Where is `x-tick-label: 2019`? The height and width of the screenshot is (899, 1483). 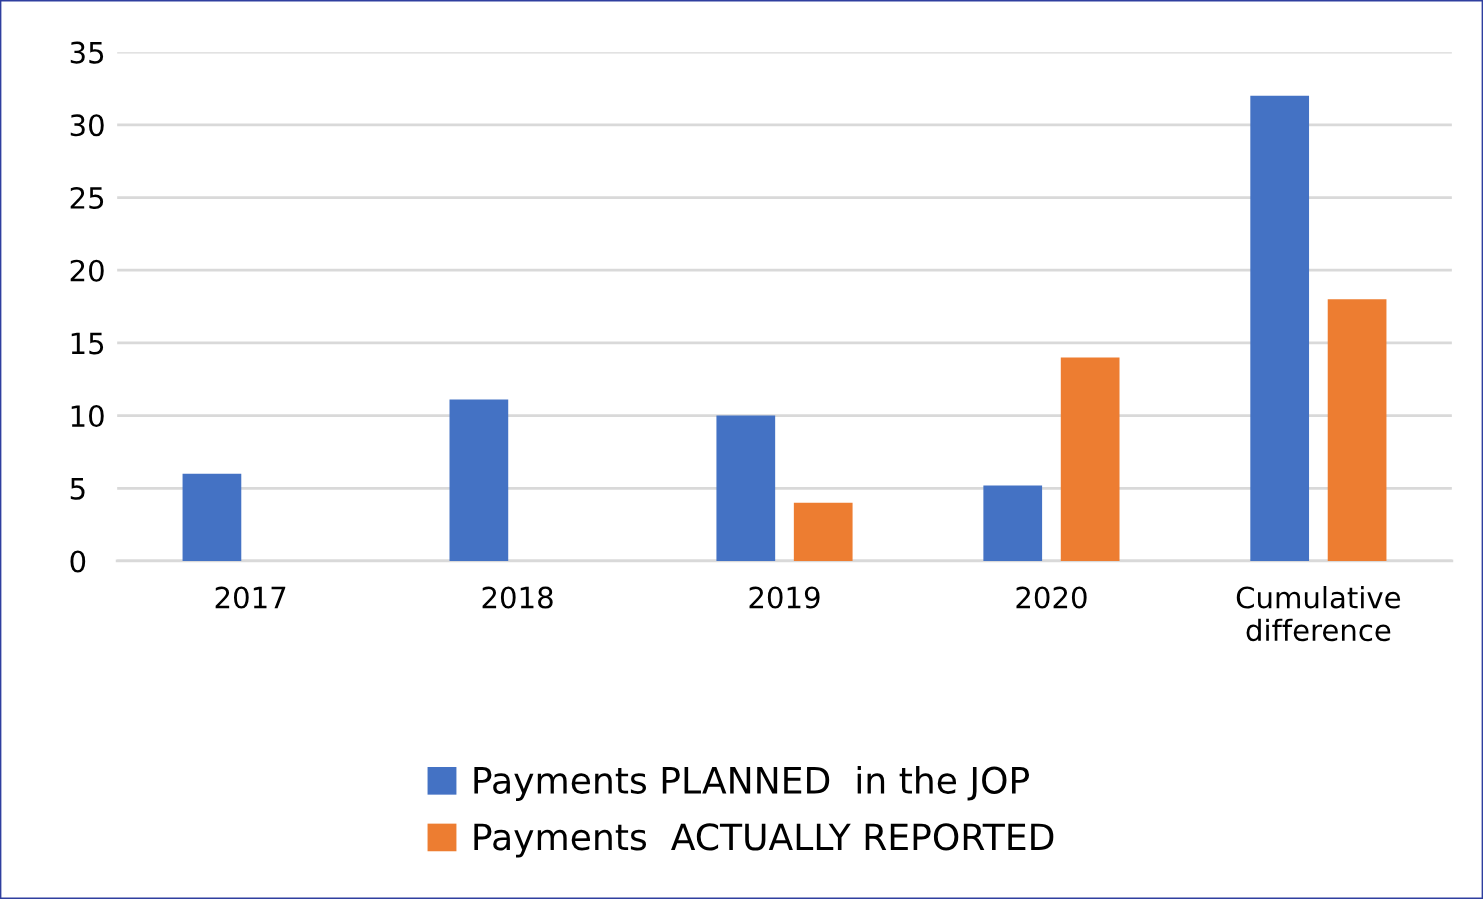
x-tick-label: 2019 is located at coordinates (784, 597).